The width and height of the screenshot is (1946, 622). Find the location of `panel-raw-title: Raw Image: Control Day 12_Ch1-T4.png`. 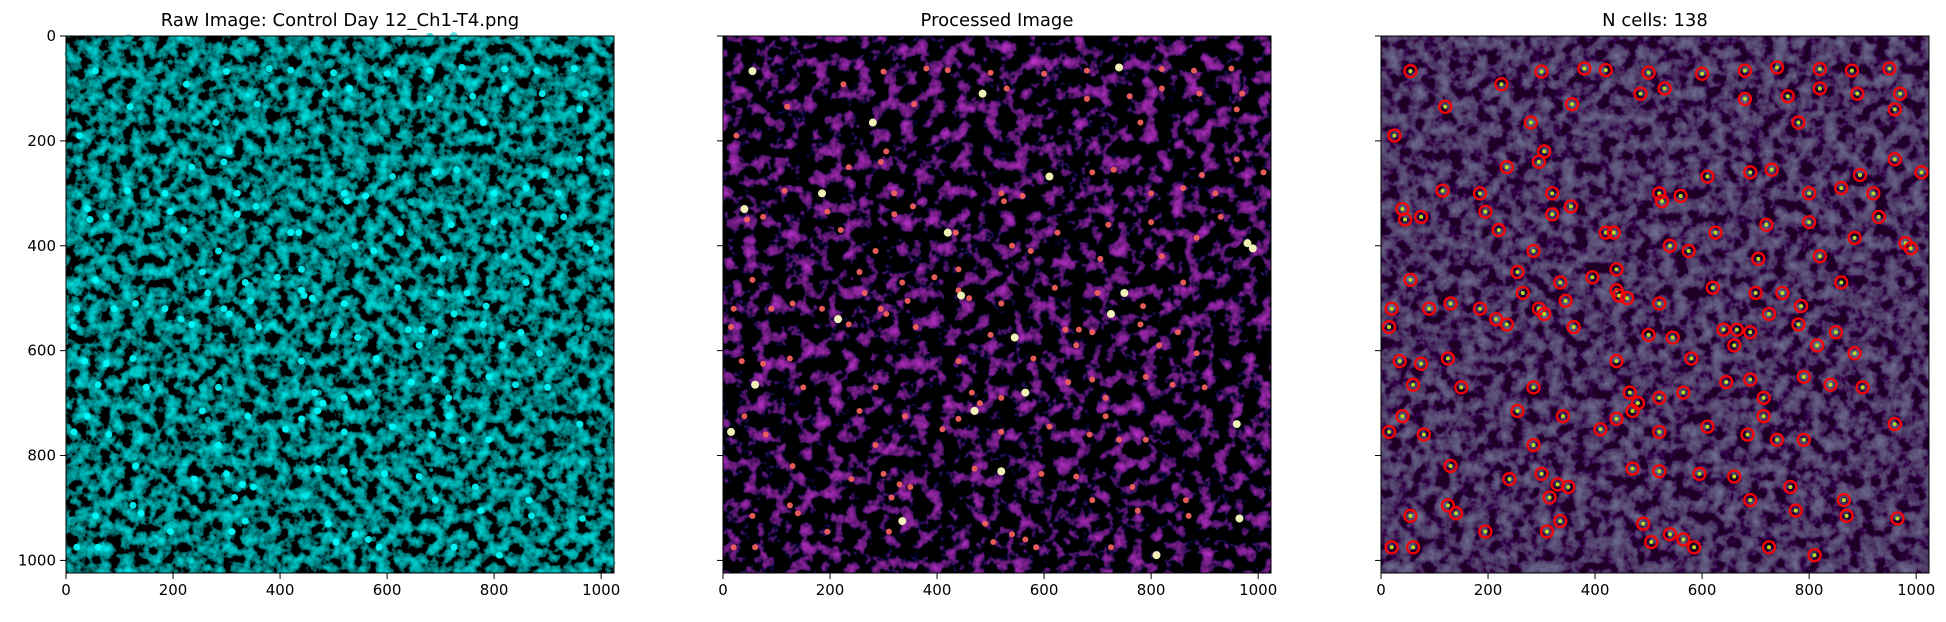

panel-raw-title: Raw Image: Control Day 12_Ch1-T4.png is located at coordinates (340, 20).